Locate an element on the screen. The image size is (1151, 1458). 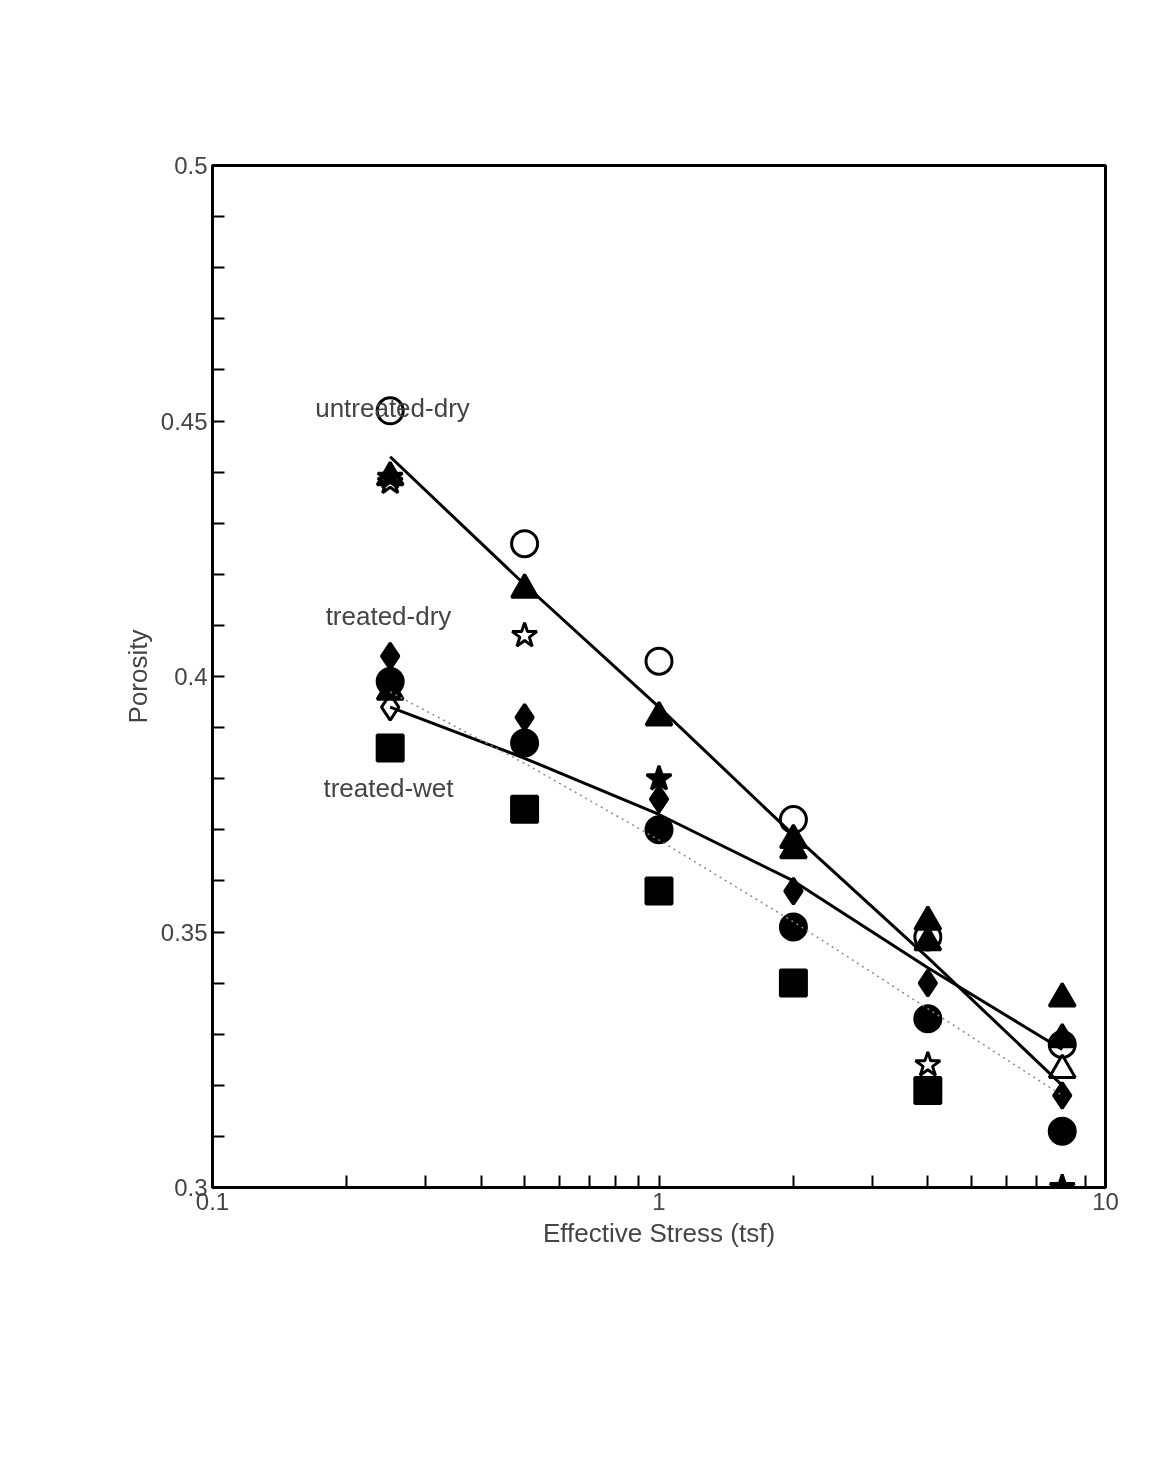
y-tick-label: 0.35 is located at coordinates (184, 932).